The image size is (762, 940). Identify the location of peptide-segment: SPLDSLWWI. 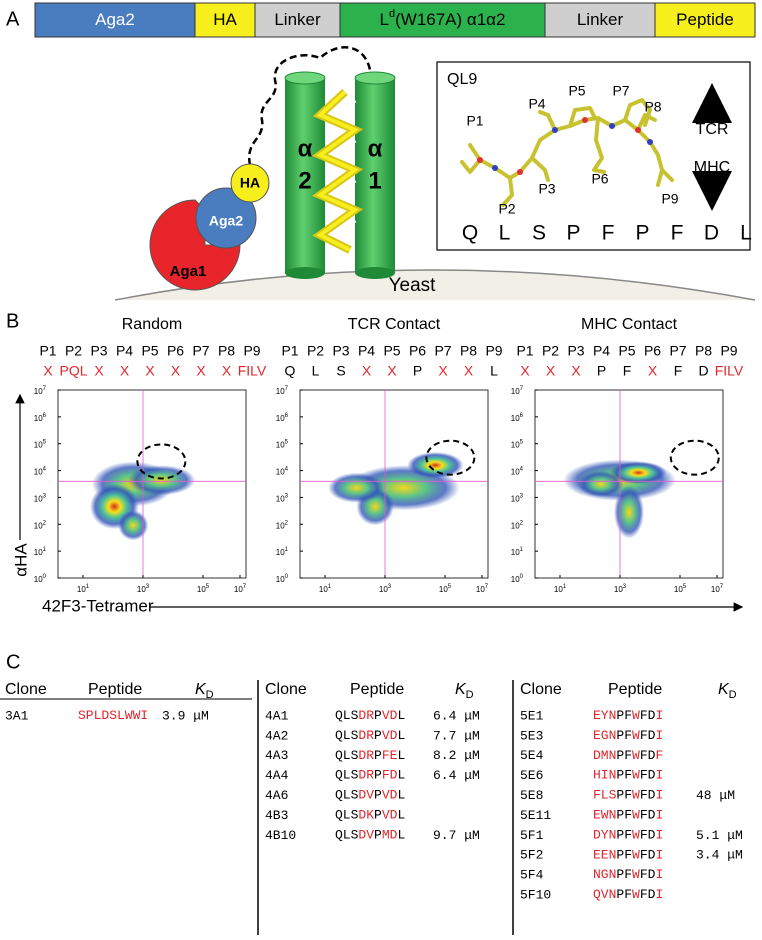
(113, 715).